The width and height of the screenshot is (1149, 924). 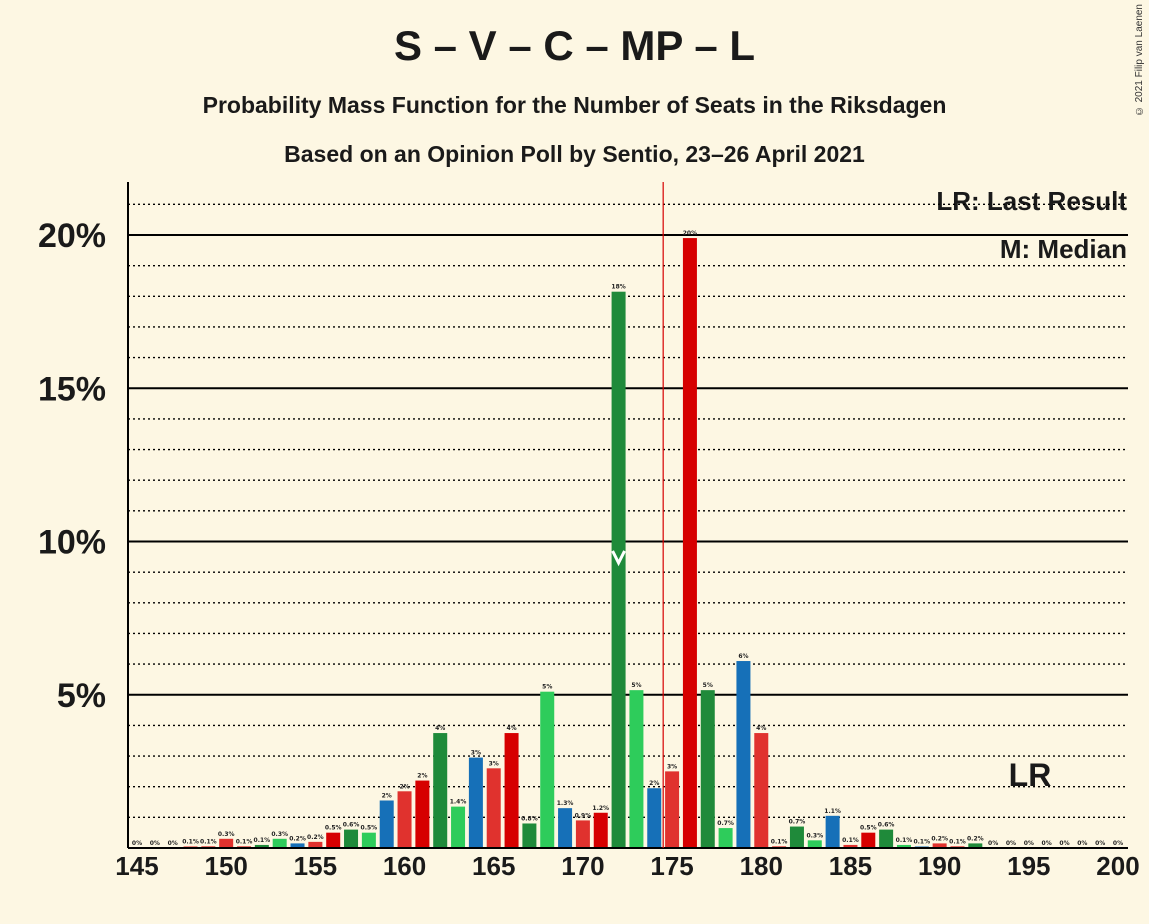 I want to click on legend-last-result: LR: Last Result, so click(x=1031, y=201).